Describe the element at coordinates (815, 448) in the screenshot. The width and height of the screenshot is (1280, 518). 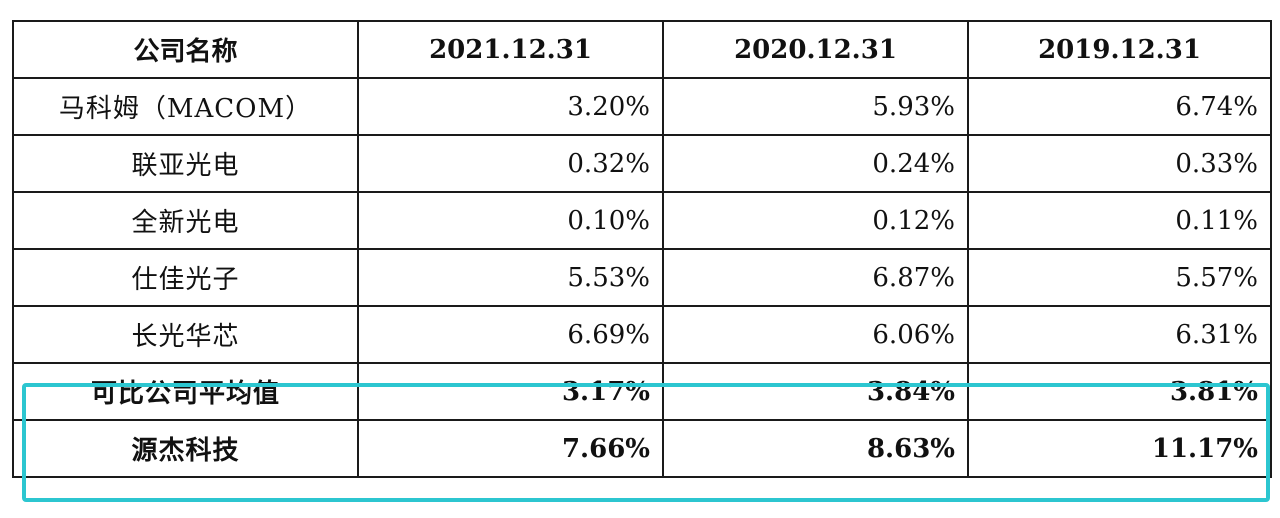
I see `value-cell: 8.63%` at that location.